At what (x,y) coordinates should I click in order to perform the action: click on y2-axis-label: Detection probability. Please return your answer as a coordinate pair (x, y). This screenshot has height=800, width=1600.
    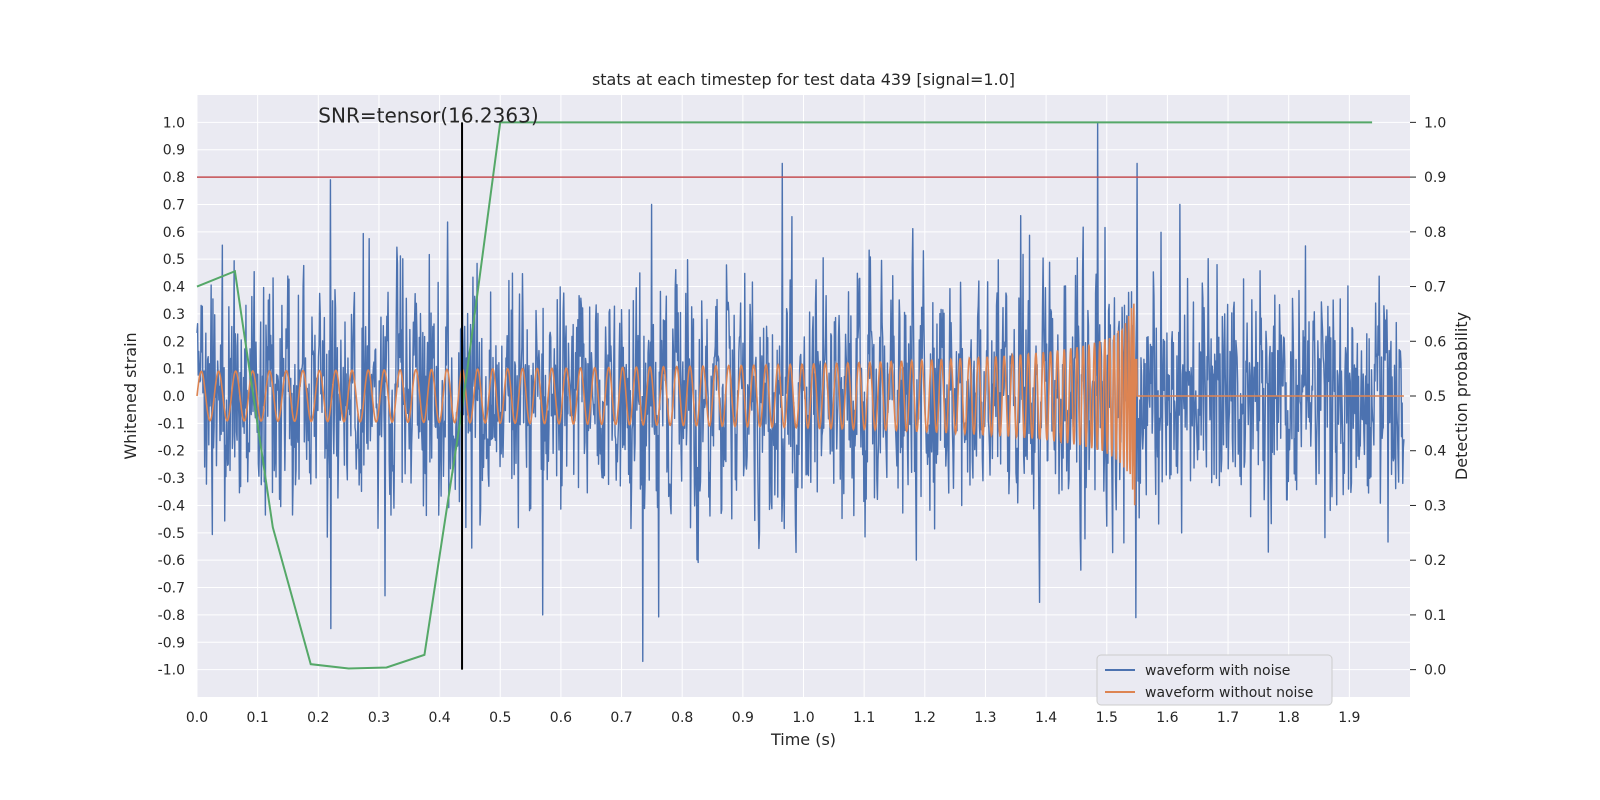
    Looking at the image, I should click on (1461, 396).